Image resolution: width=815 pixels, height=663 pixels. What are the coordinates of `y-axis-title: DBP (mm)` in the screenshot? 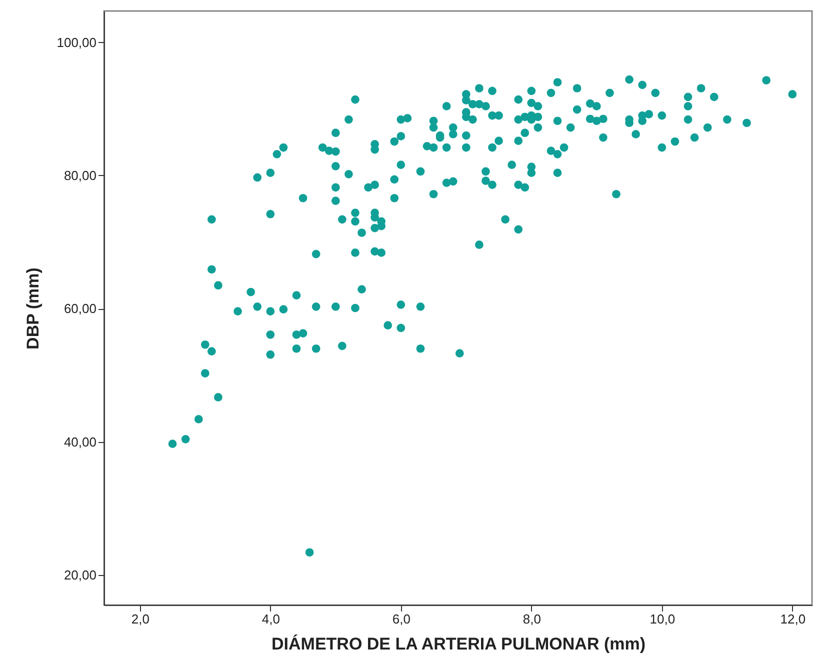 It's located at (33, 309).